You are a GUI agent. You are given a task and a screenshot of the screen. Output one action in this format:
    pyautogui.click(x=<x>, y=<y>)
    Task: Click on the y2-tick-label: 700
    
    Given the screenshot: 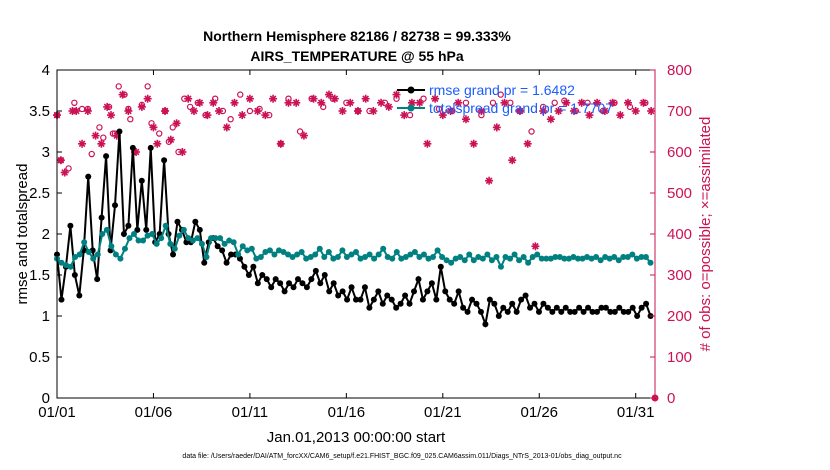 What is the action you would take?
    pyautogui.click(x=679, y=111)
    